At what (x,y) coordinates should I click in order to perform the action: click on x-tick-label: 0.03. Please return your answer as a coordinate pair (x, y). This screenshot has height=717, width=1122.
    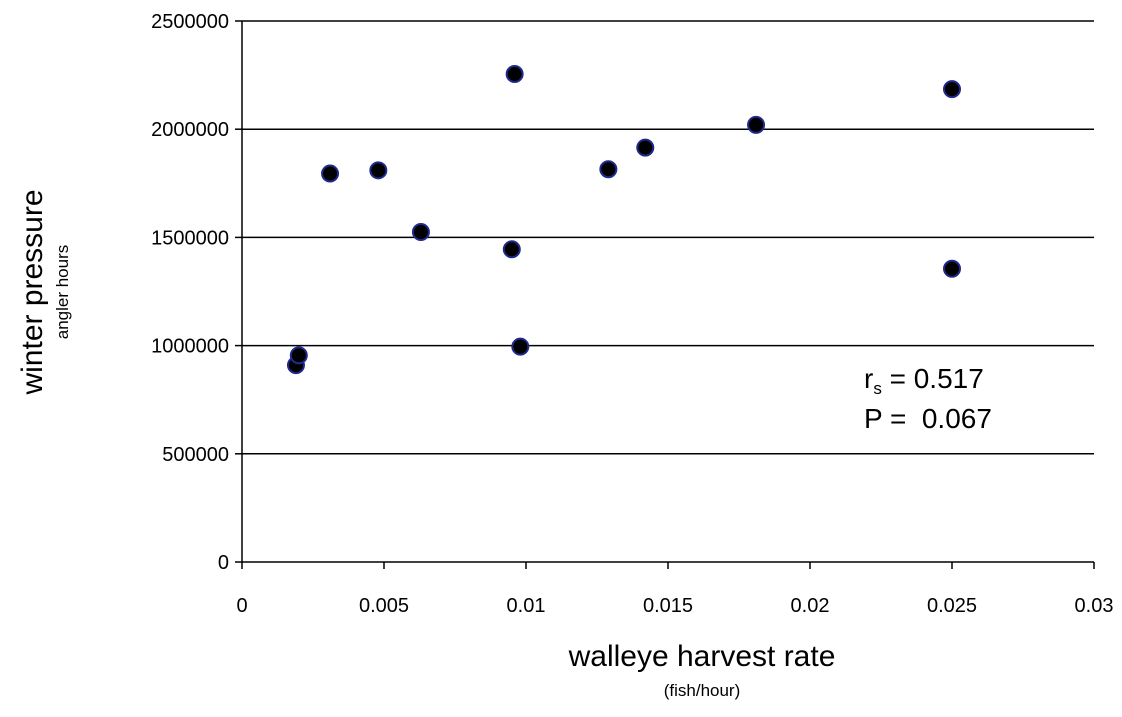
    Looking at the image, I should click on (1094, 606).